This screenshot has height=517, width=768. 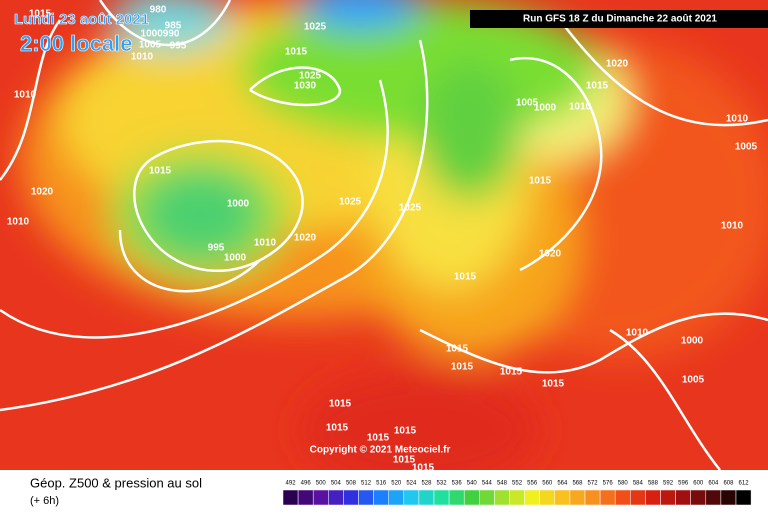 I want to click on local-time: 2:00 locale, so click(x=76, y=43).